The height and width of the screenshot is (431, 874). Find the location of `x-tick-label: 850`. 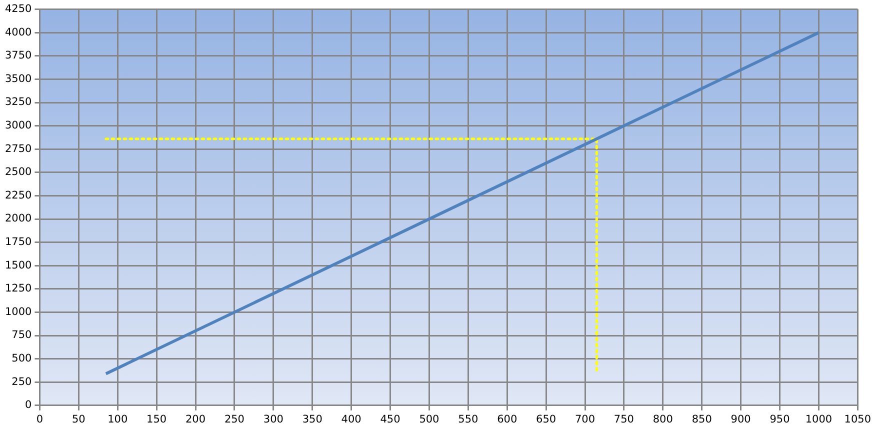

x-tick-label: 850 is located at coordinates (702, 419).